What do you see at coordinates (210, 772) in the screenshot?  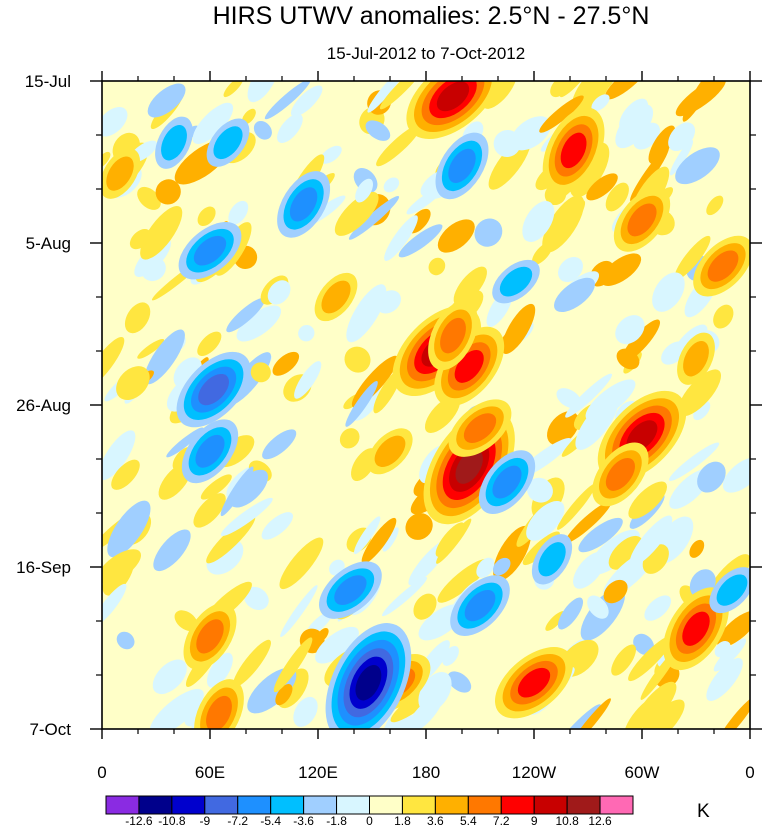 I see `x-tick-label: 60E` at bounding box center [210, 772].